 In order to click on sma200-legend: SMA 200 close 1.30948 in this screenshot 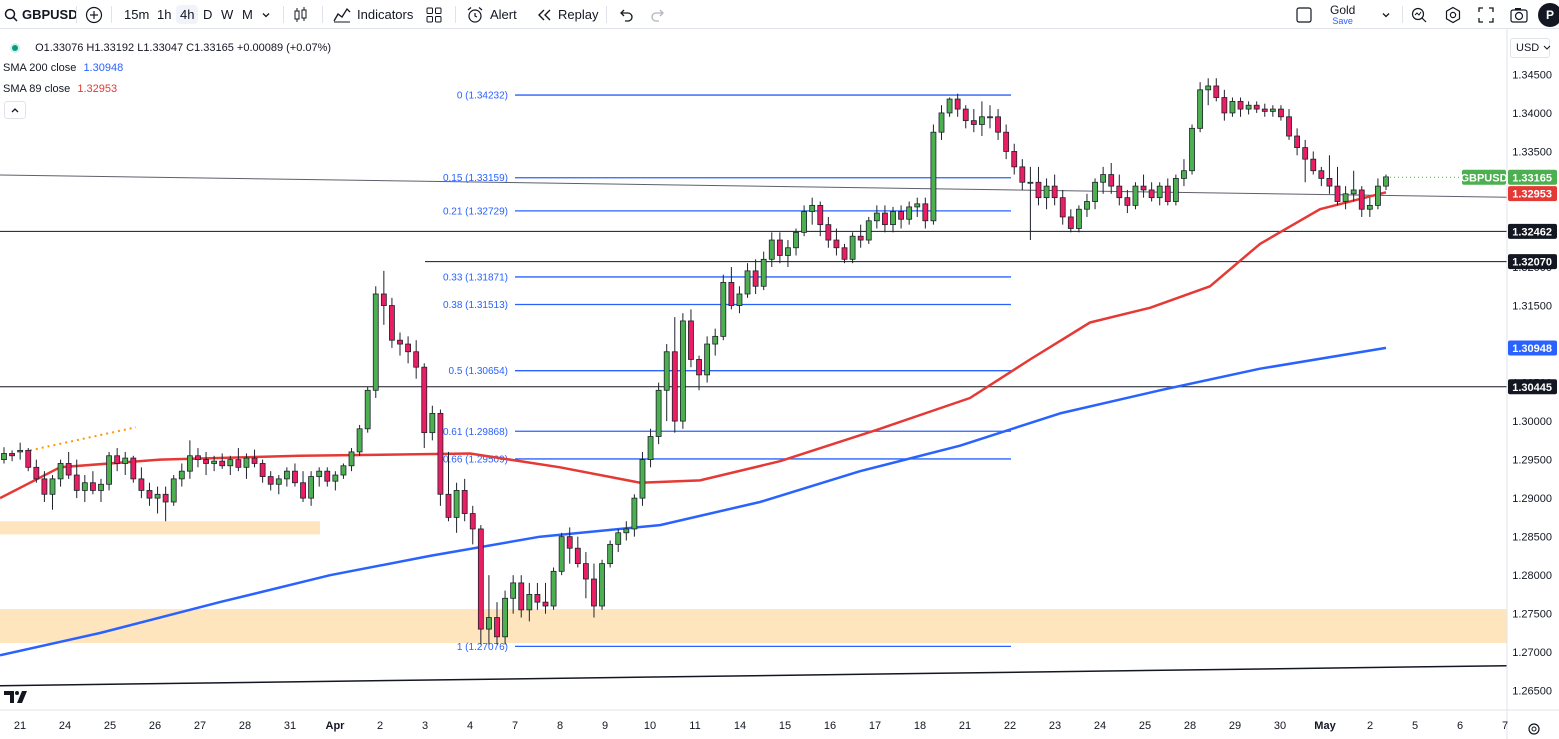, I will do `click(63, 68)`.